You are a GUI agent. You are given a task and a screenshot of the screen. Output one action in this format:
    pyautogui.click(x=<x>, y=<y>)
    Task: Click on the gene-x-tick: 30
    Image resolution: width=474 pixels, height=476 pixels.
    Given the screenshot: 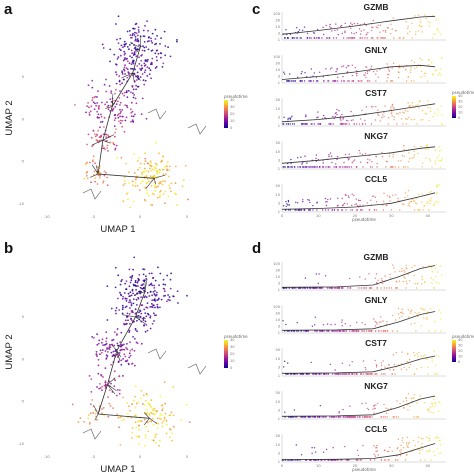 What is the action you would take?
    pyautogui.click(x=391, y=466)
    